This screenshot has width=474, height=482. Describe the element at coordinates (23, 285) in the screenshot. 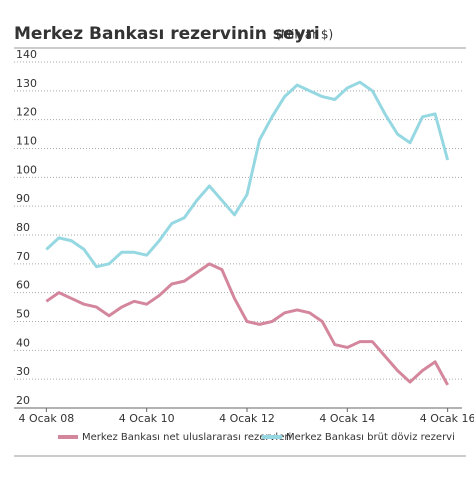

I see `y-tick-label: 60` at that location.